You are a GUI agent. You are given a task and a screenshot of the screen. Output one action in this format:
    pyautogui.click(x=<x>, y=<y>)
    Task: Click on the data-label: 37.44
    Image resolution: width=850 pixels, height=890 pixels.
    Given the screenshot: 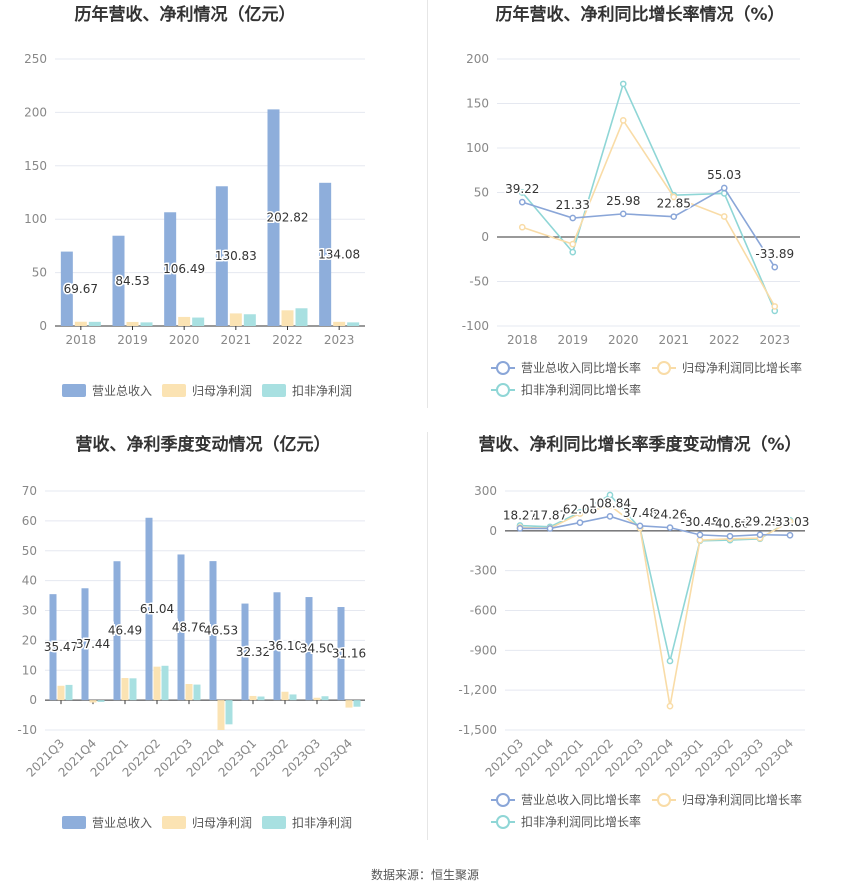 What is the action you would take?
    pyautogui.click(x=93, y=644)
    